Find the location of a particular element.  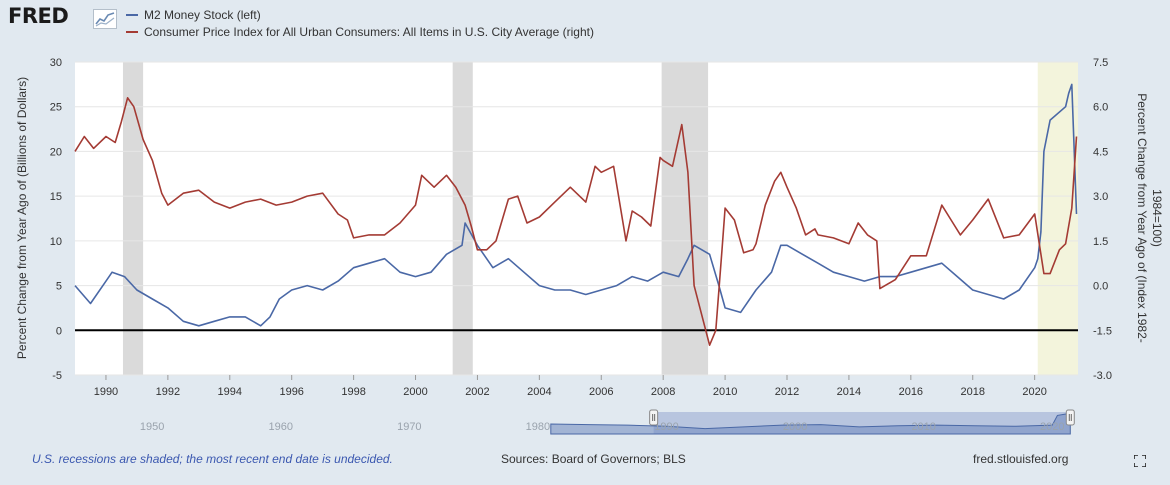

range-navigator: 1950 1960 1970 1980 1990 2000 2010 2020 is located at coordinates (576, 422).